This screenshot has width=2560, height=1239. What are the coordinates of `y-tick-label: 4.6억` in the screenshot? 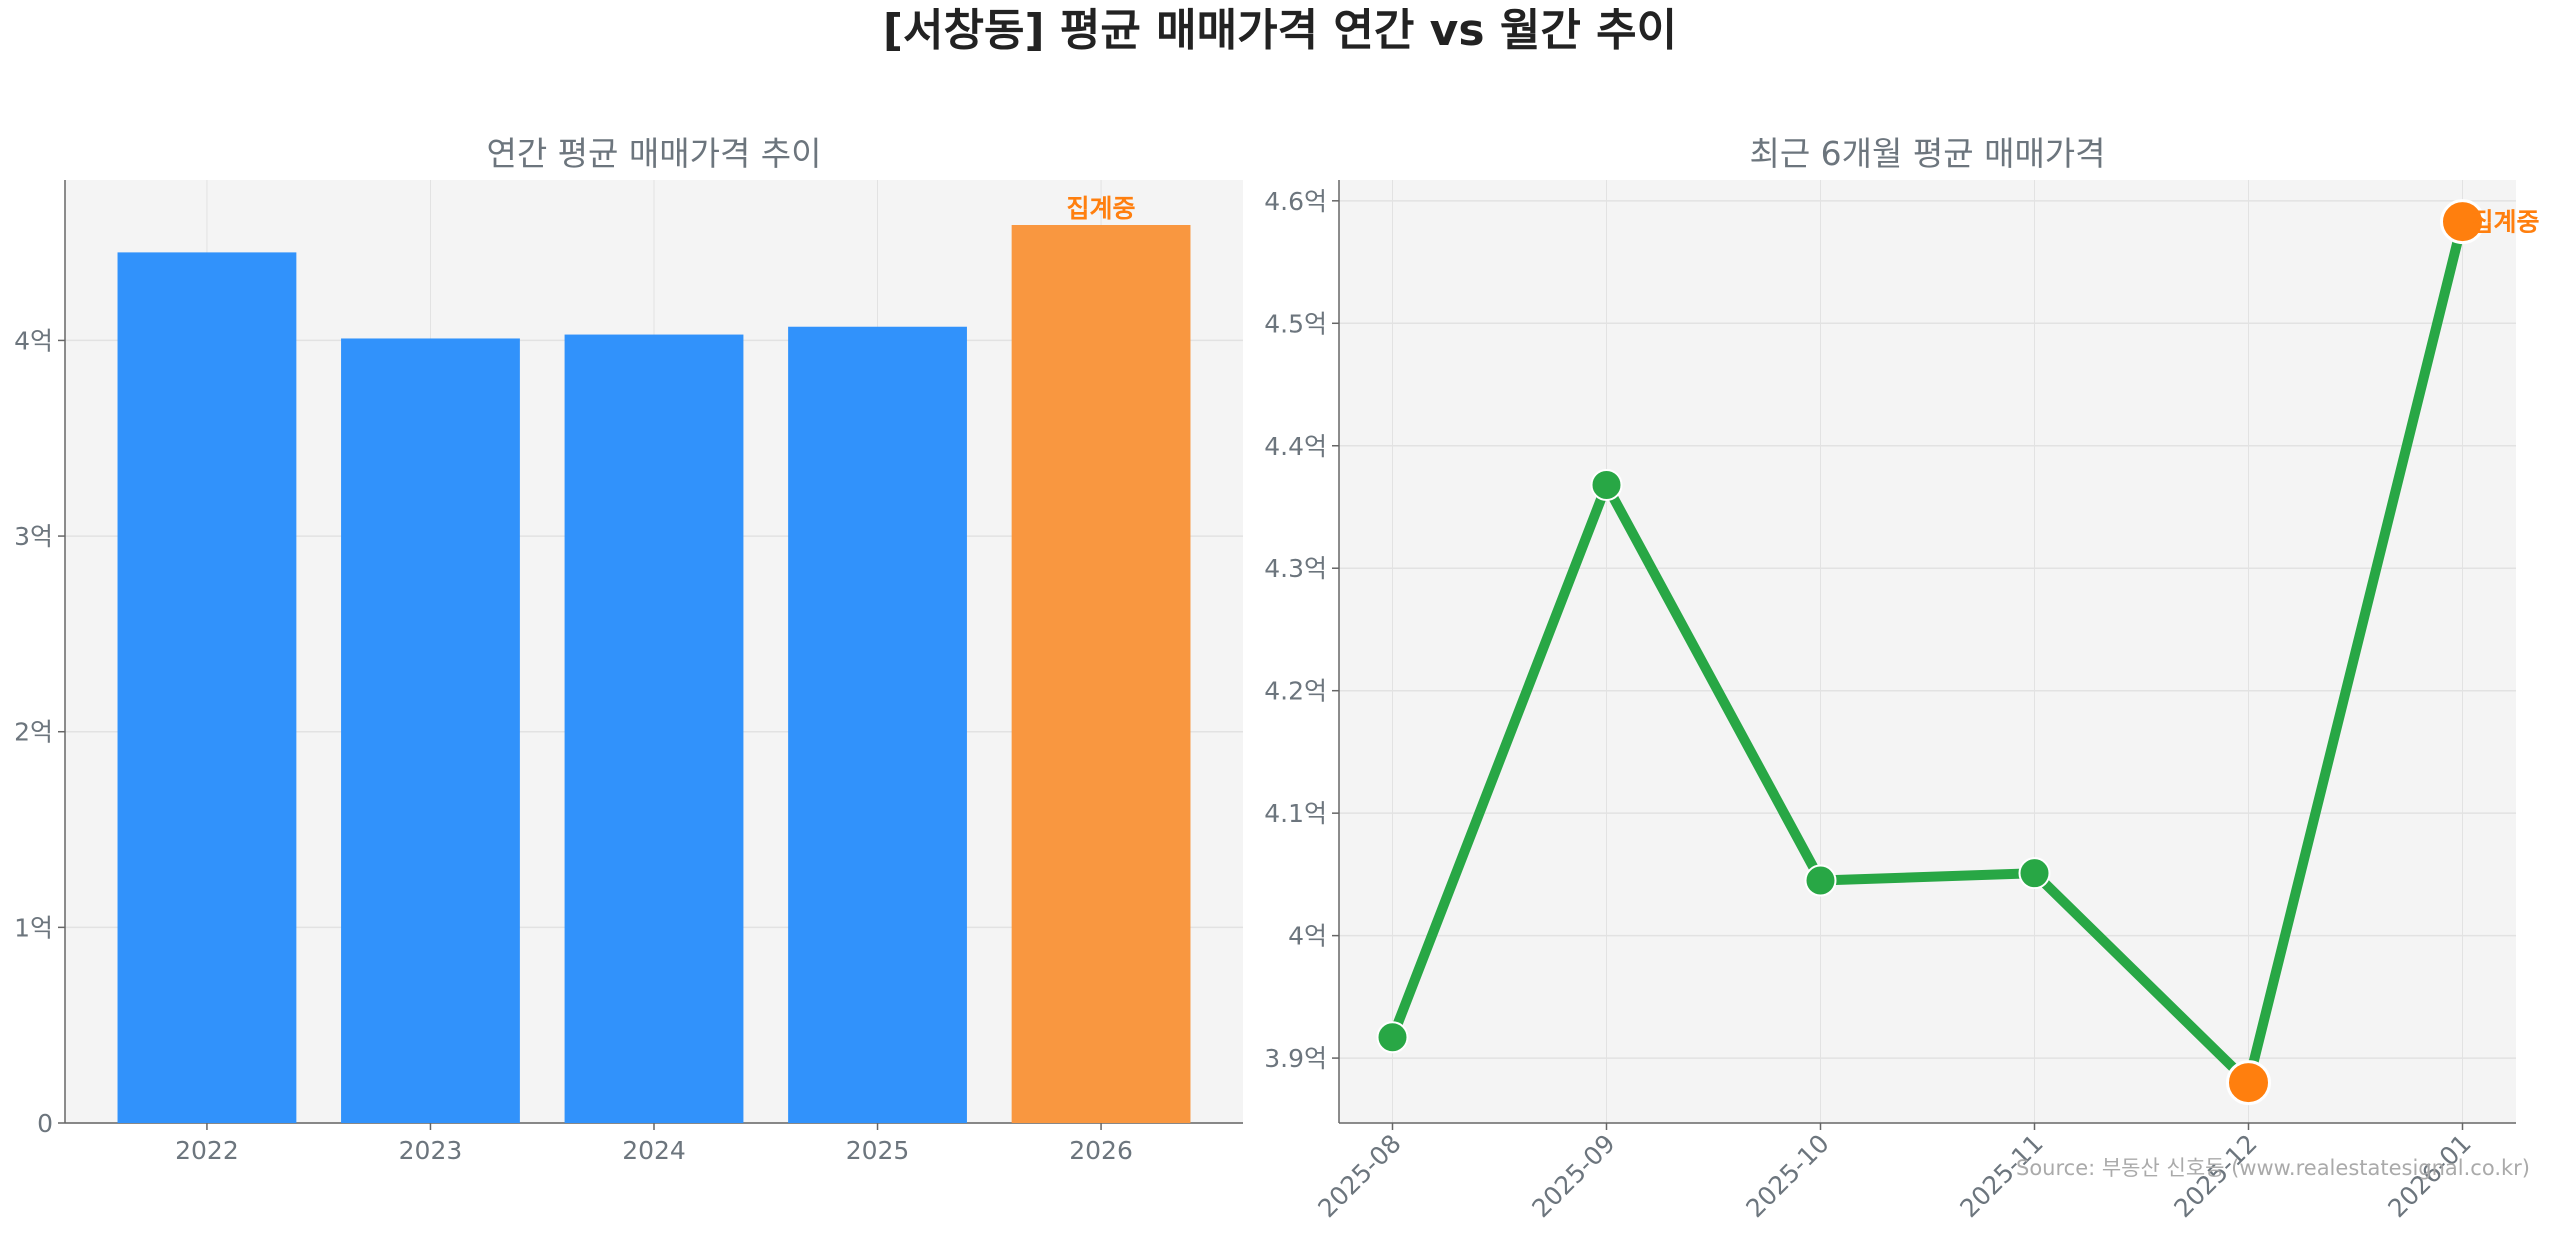 It's located at (1295, 201).